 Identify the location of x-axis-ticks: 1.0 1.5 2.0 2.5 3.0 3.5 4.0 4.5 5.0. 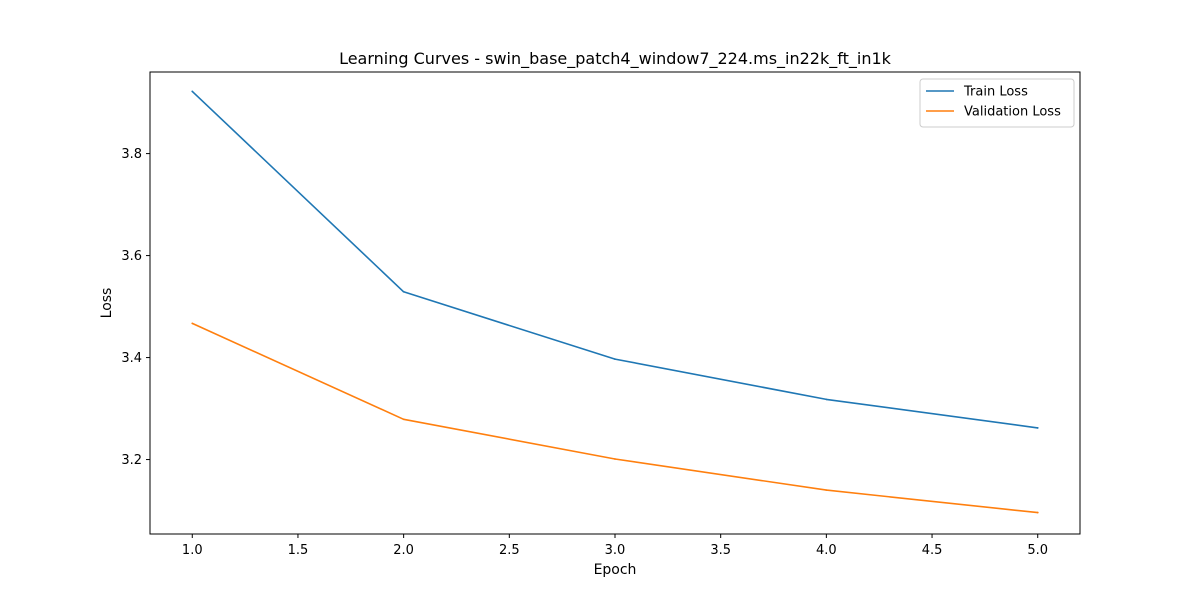
(615, 546).